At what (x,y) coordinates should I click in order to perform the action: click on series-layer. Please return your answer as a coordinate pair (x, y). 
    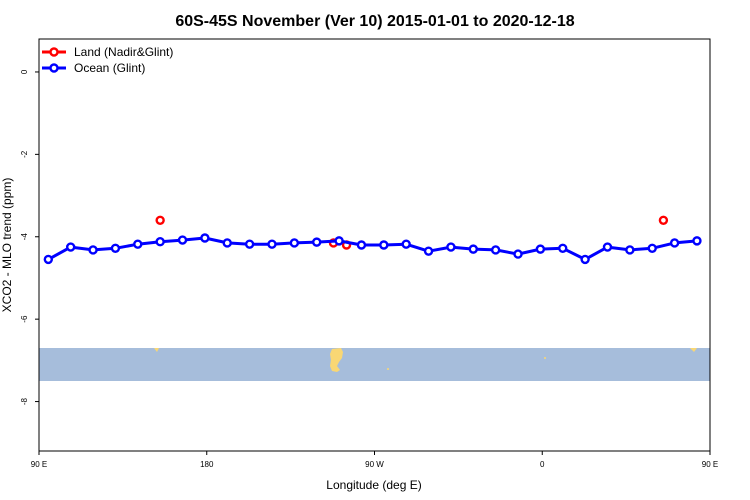
    Looking at the image, I should click on (372, 240).